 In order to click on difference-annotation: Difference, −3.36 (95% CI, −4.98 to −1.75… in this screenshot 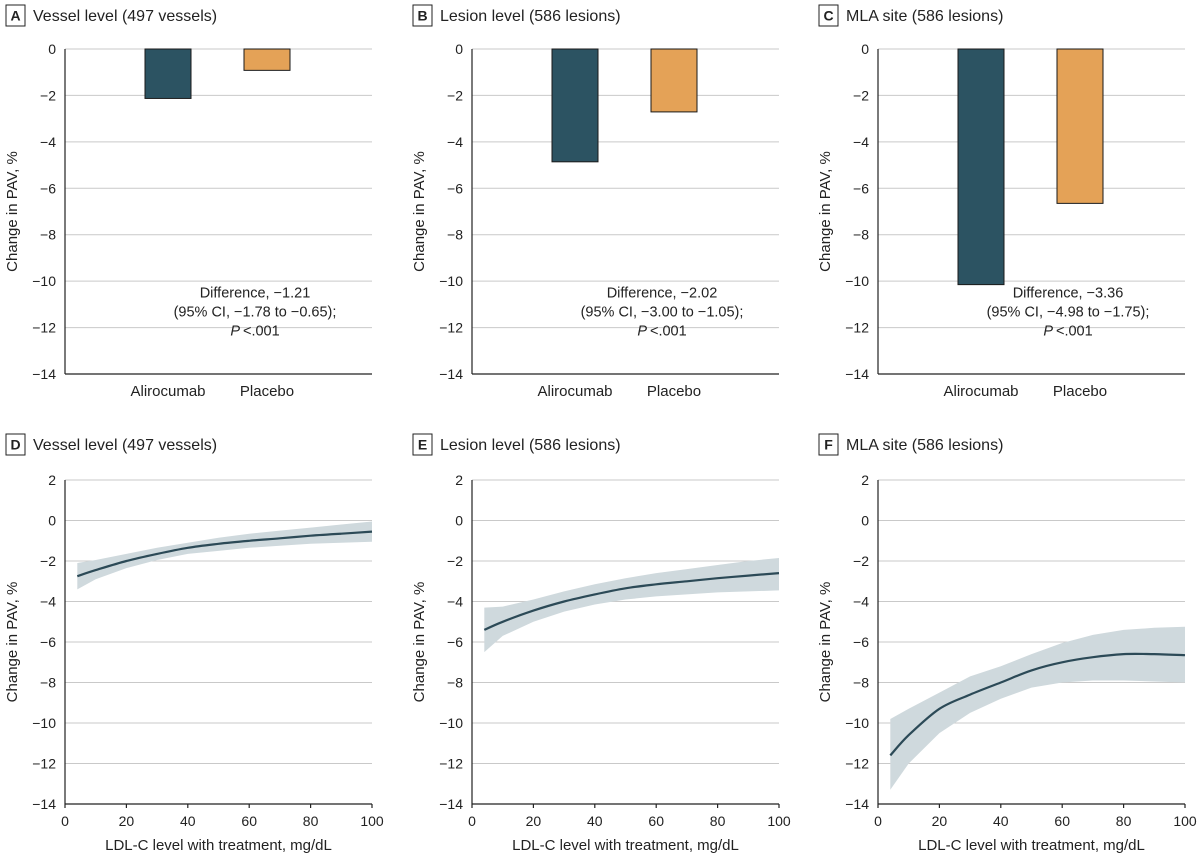, I will do `click(1068, 312)`.